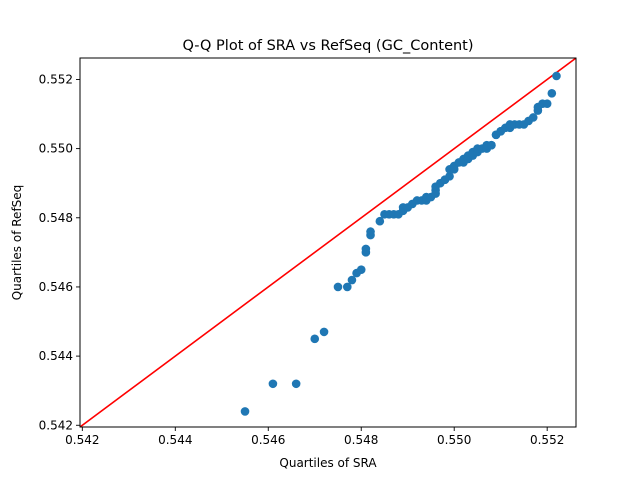 The width and height of the screenshot is (640, 480). I want to click on y-tick-label: 0.546, so click(56, 287).